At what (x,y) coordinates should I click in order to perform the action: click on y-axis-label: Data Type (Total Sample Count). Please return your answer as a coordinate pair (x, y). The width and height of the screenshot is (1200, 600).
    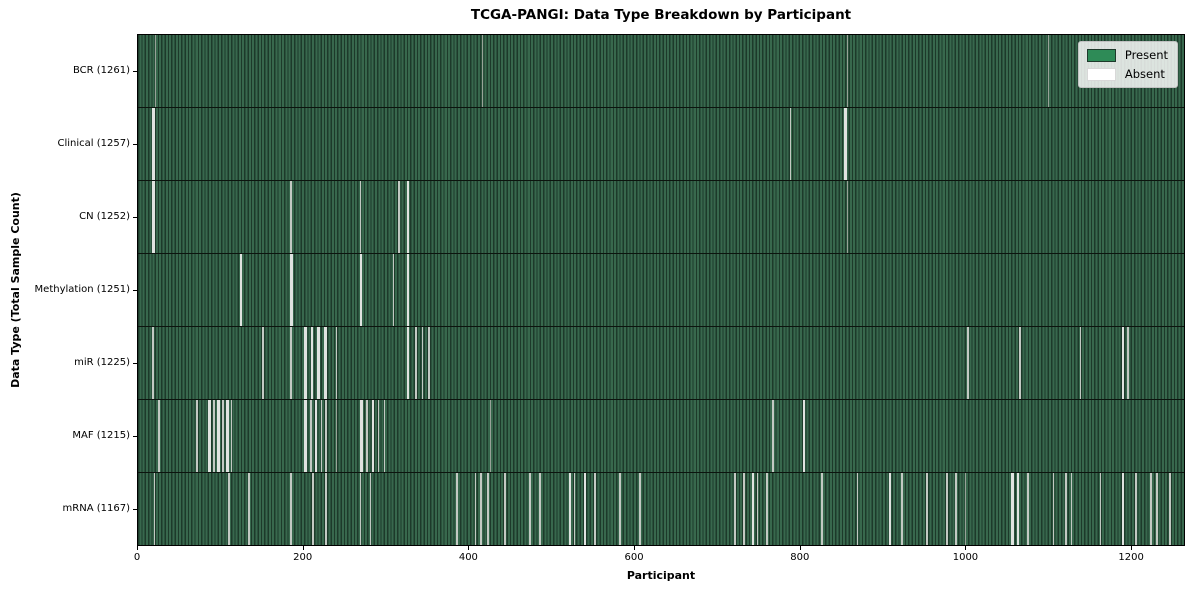
    Looking at the image, I should click on (15, 290).